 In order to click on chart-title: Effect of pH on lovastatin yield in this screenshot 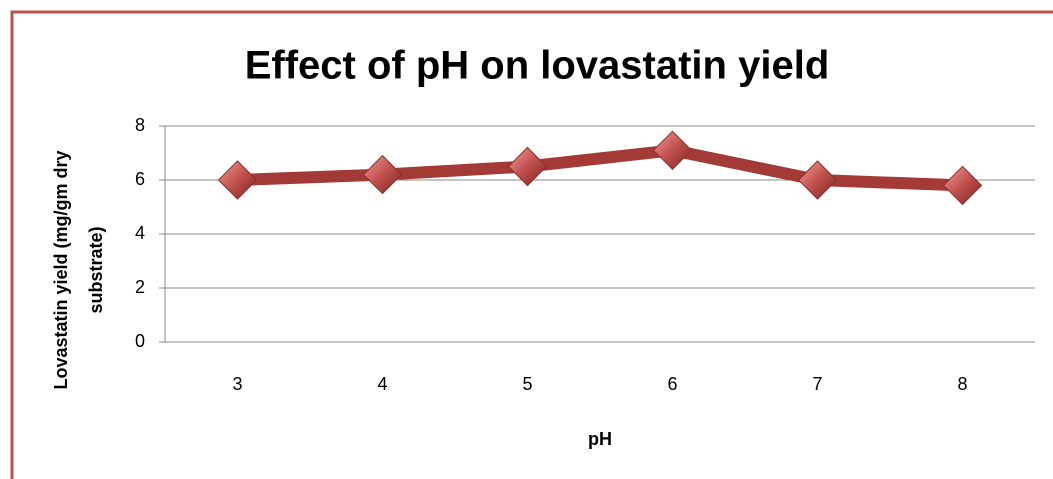, I will do `click(537, 66)`.